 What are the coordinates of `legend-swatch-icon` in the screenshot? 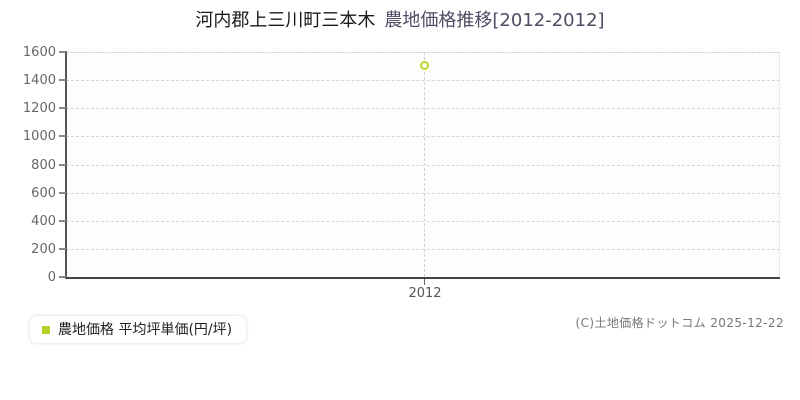 It's located at (46, 329).